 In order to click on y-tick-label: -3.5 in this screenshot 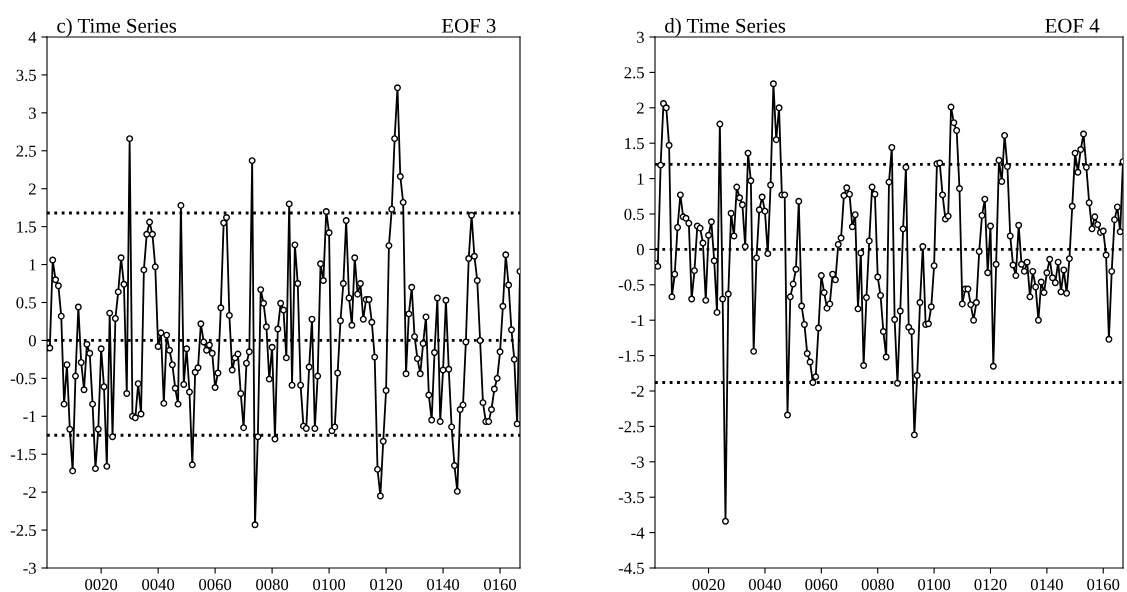, I will do `click(631, 497)`.